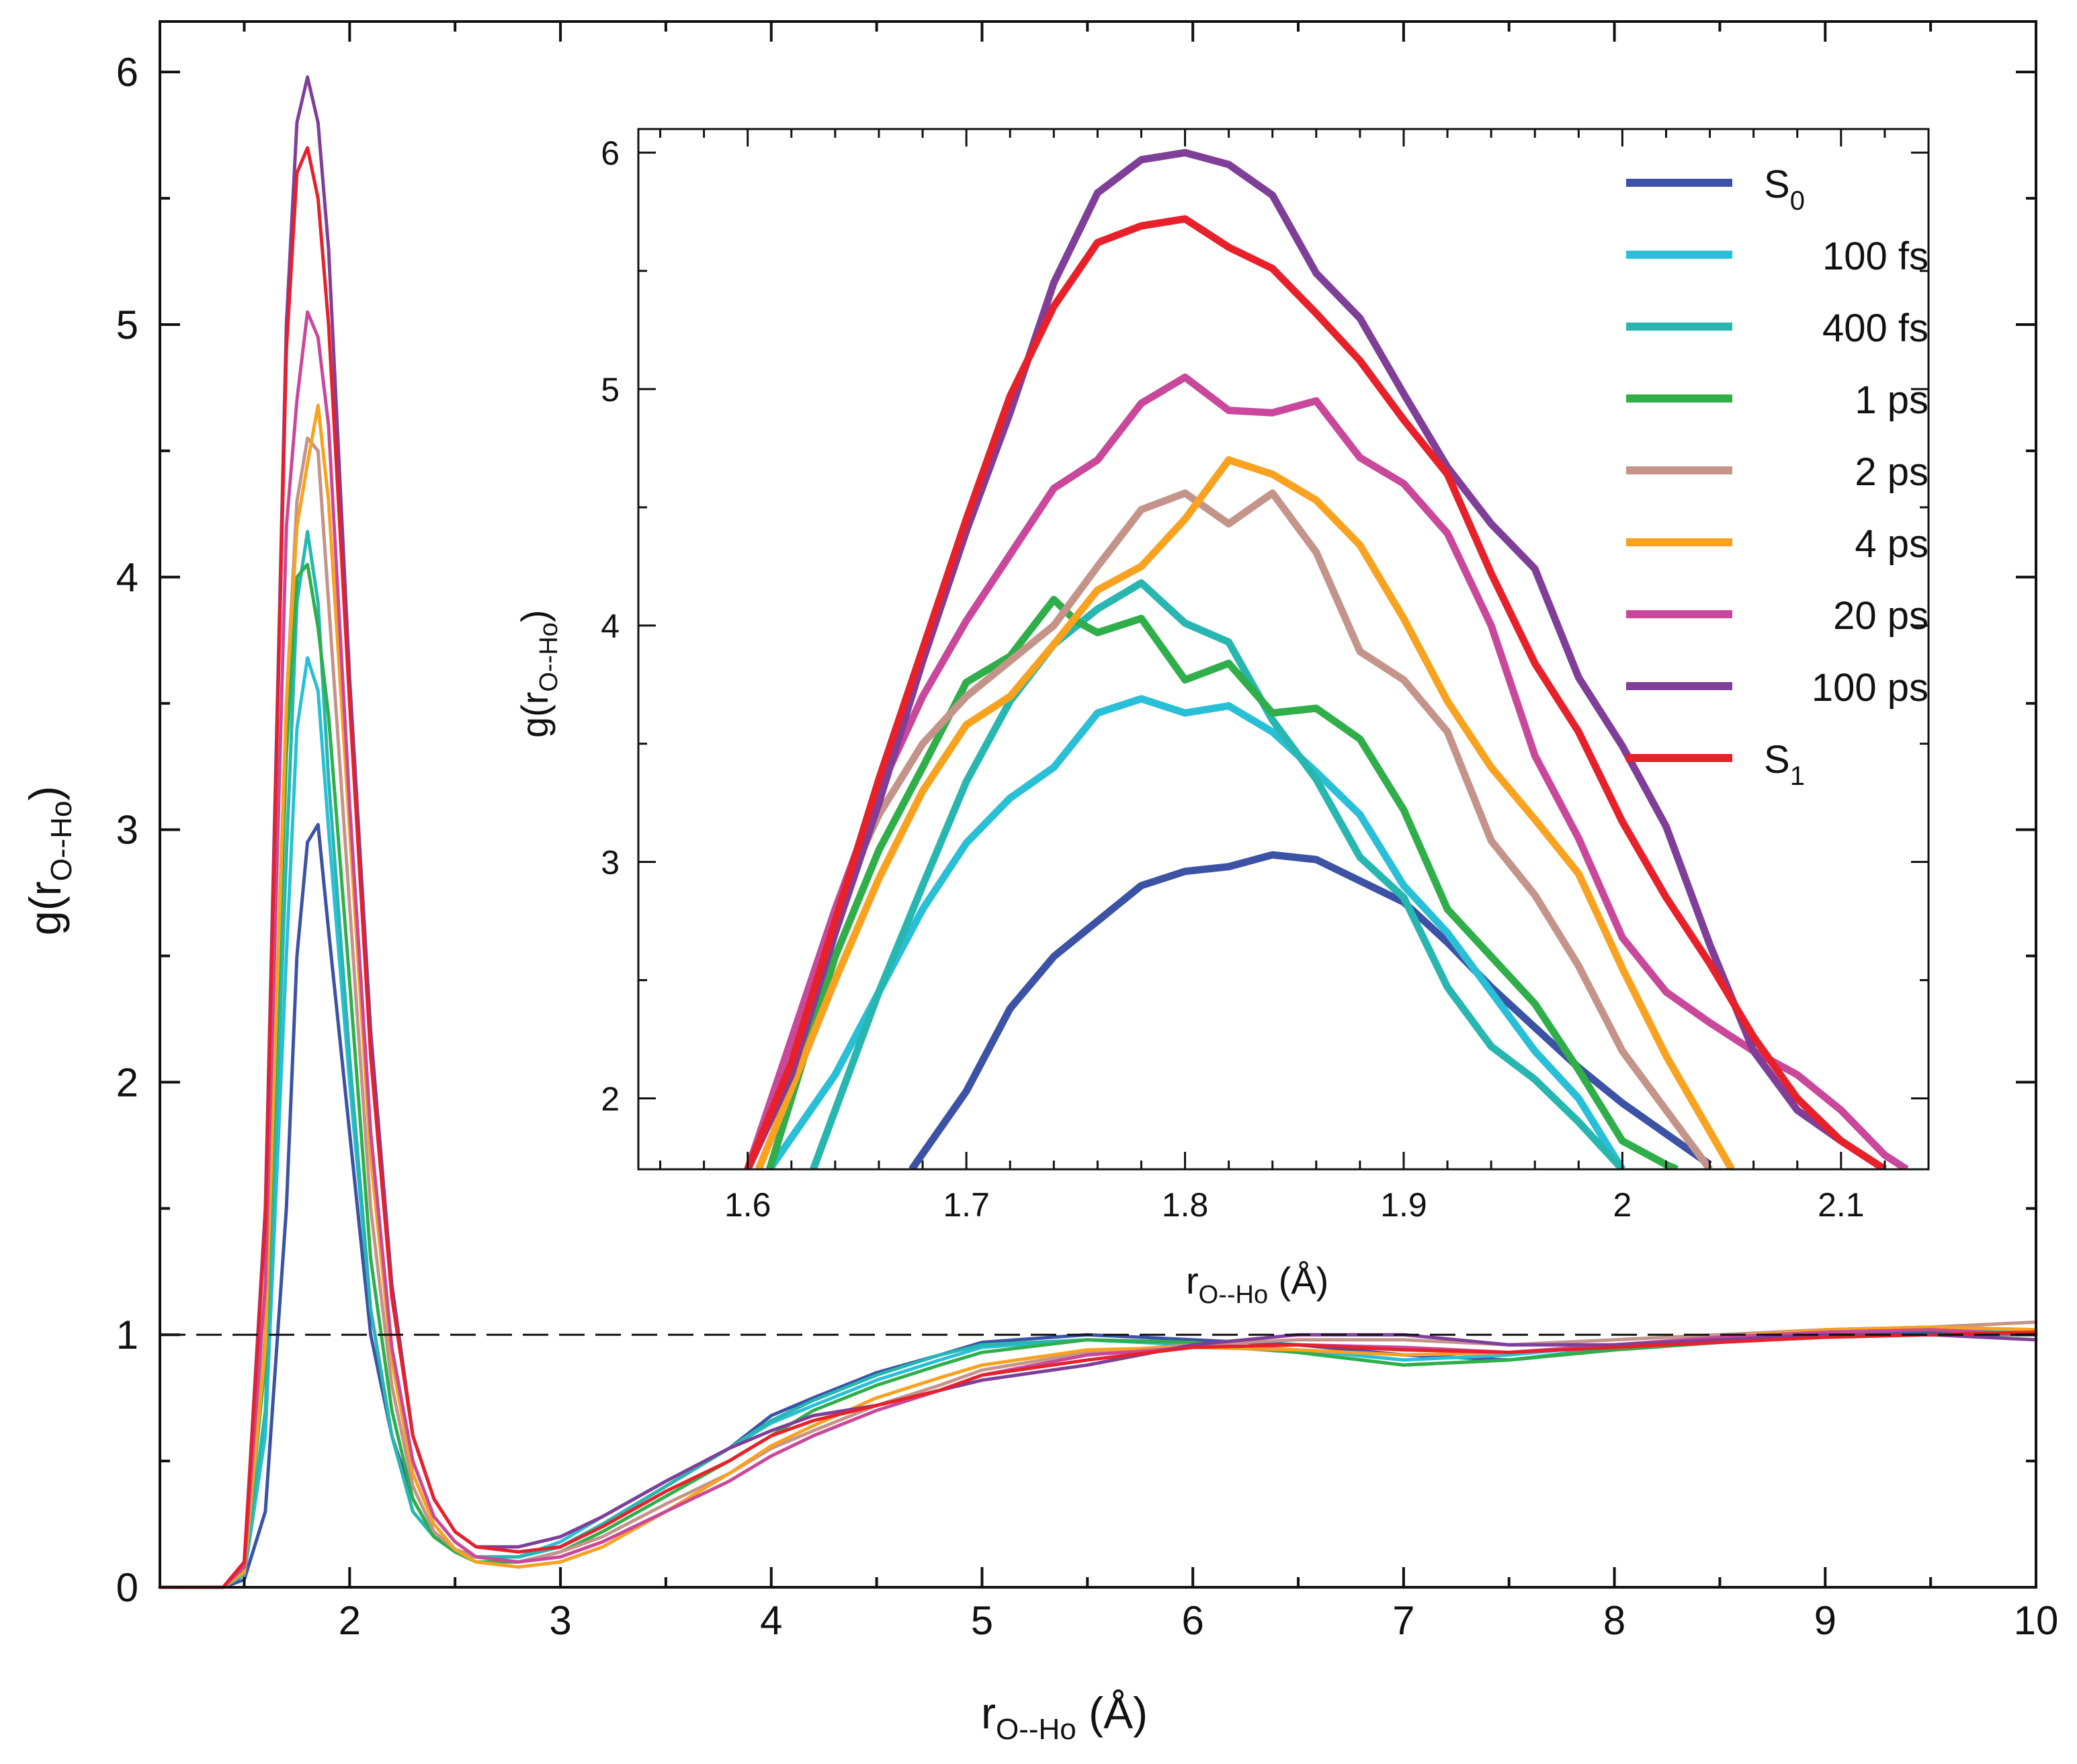  What do you see at coordinates (1841, 1205) in the screenshot?
I see `inset-x-tick-label: 2.1` at bounding box center [1841, 1205].